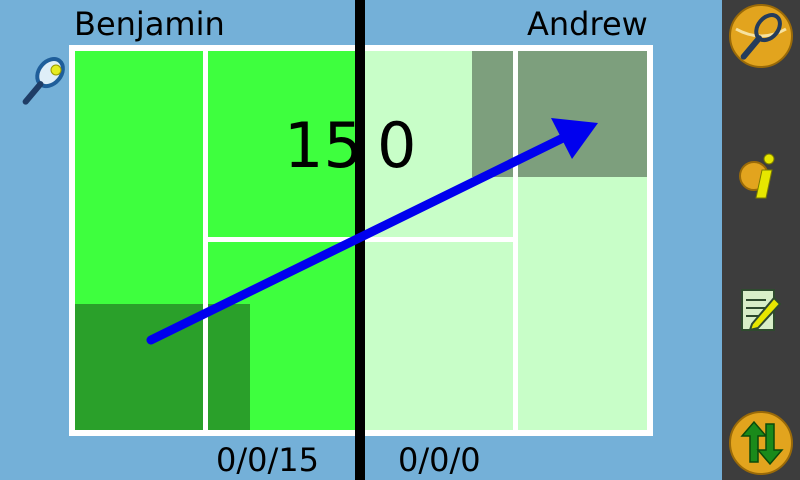 This screenshot has height=480, width=800. What do you see at coordinates (149, 24) in the screenshot?
I see `left-player-name: Benjamin` at bounding box center [149, 24].